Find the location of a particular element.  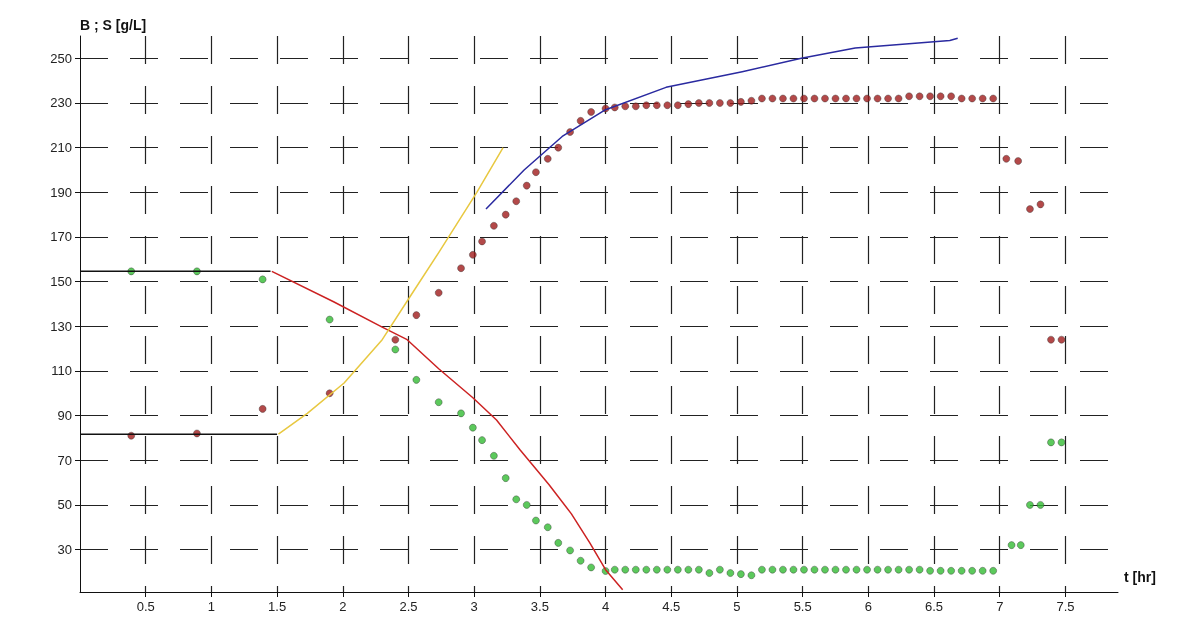

x-tick-label: 5 is located at coordinates (737, 606).